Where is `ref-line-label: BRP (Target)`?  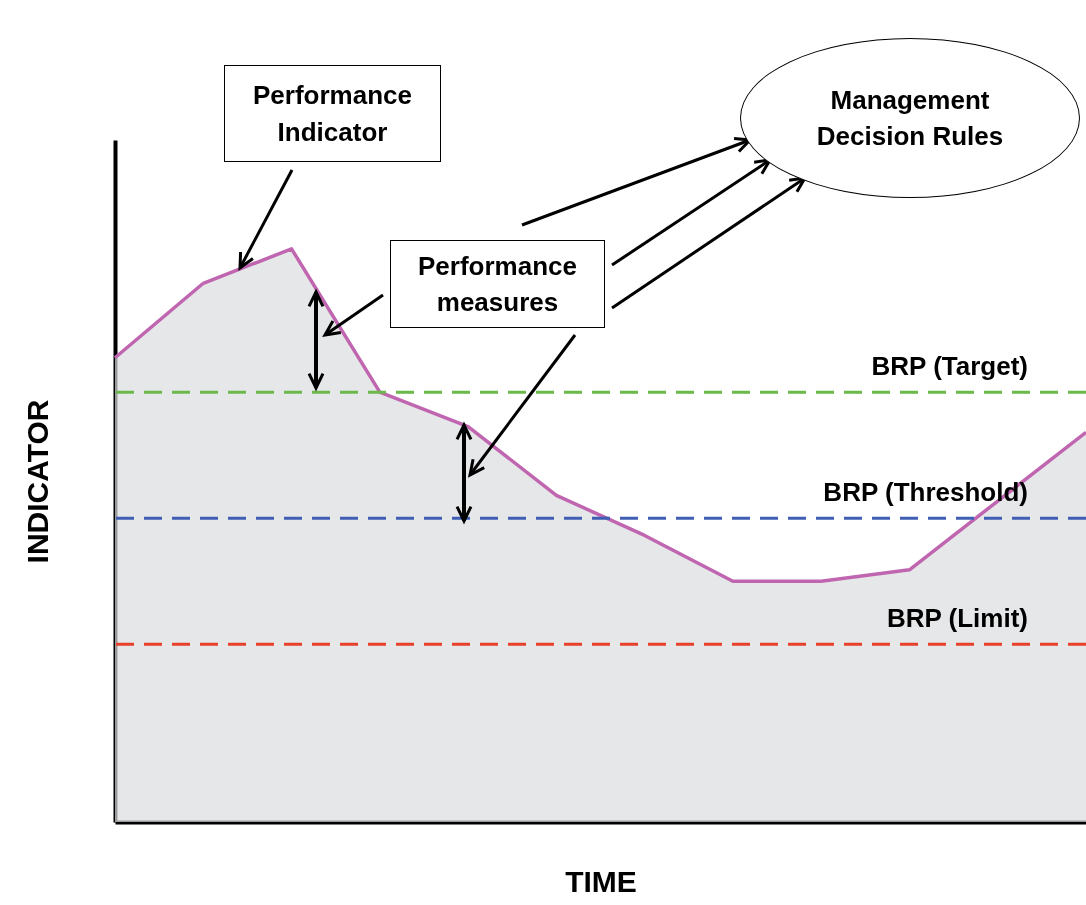 ref-line-label: BRP (Target) is located at coordinates (949, 366).